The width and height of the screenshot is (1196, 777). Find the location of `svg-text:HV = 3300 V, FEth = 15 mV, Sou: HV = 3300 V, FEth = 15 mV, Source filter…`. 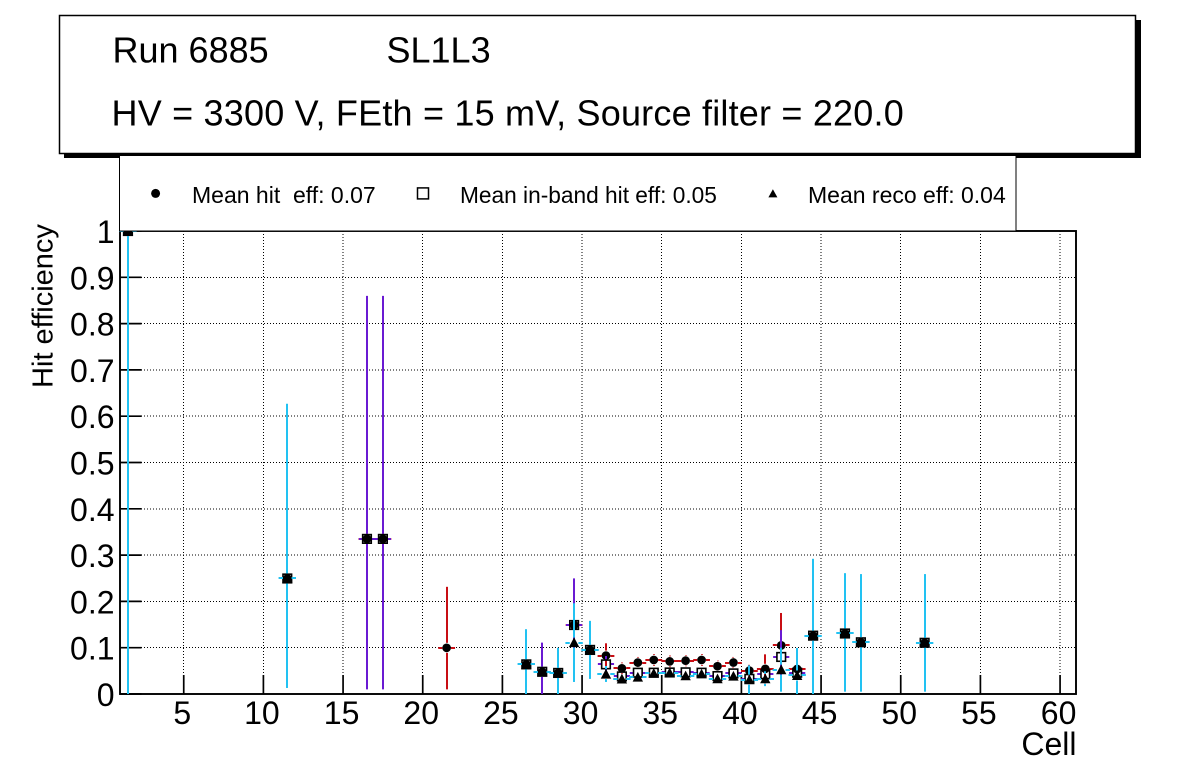

svg-text:HV = 3300 V, FEth = 15 mV, Sou: HV = 3300 V, FEth = 15 mV, Source filter… is located at coordinates (508, 112).